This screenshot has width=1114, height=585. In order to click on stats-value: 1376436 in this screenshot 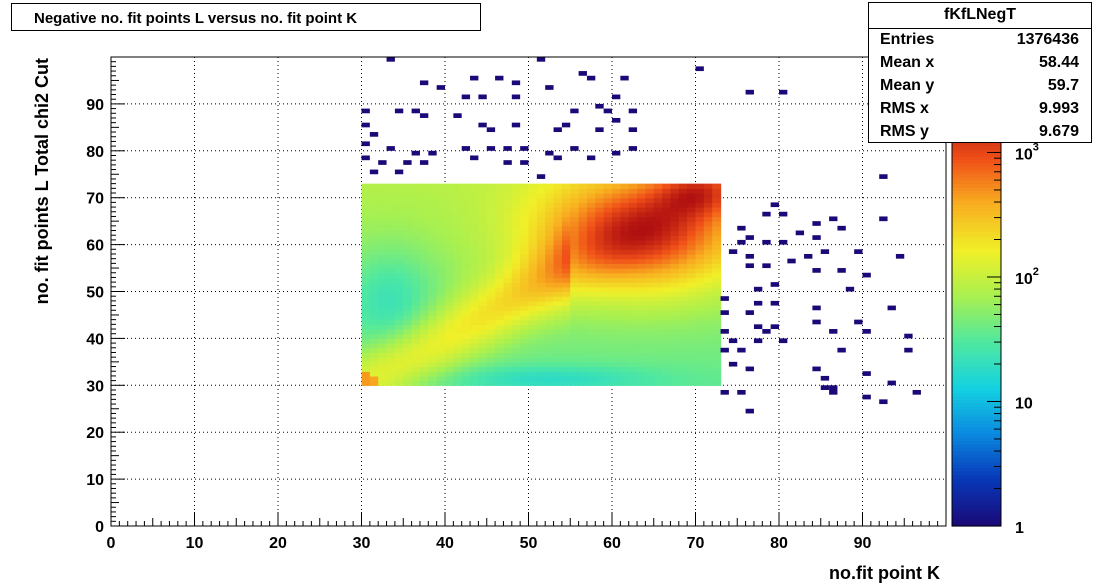, I will do `click(1047, 39)`.